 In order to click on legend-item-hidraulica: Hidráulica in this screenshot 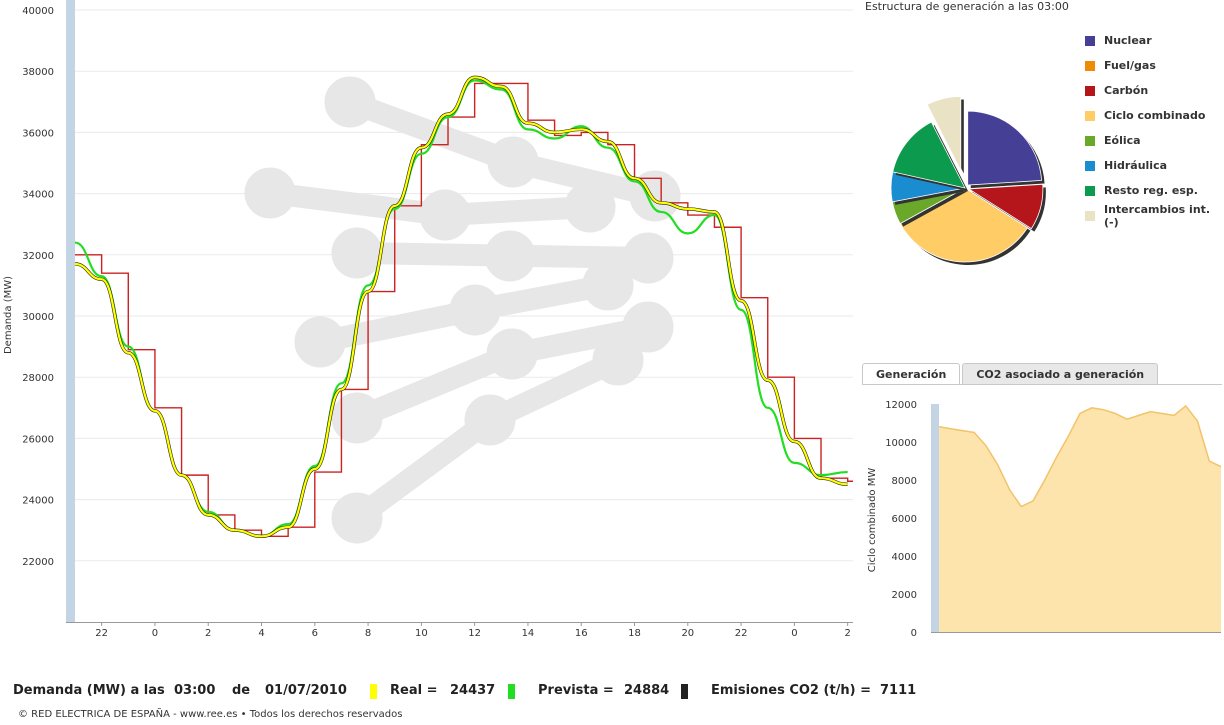, I will do `click(1154, 165)`.